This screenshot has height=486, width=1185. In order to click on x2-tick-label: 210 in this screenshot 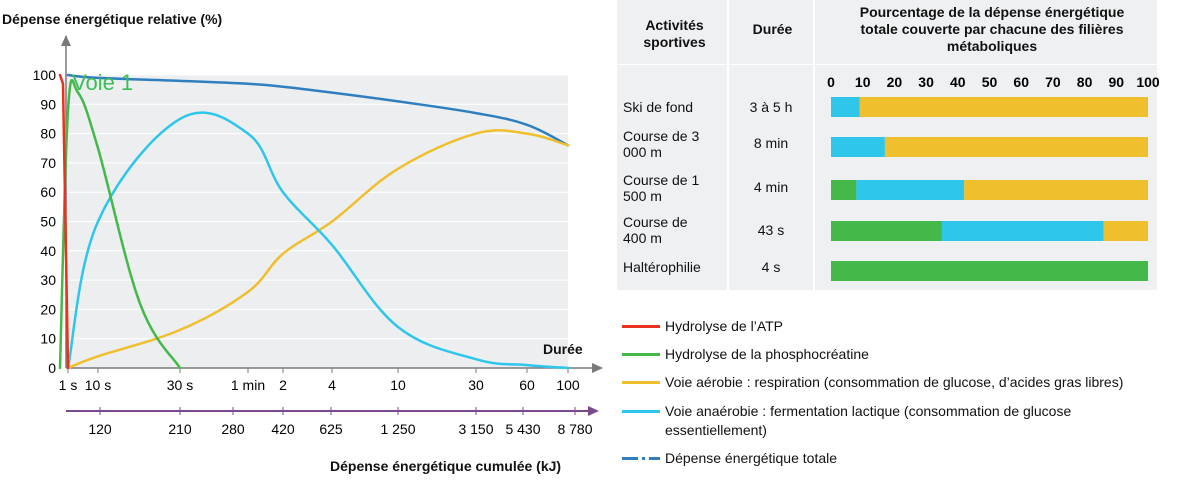, I will do `click(180, 429)`.